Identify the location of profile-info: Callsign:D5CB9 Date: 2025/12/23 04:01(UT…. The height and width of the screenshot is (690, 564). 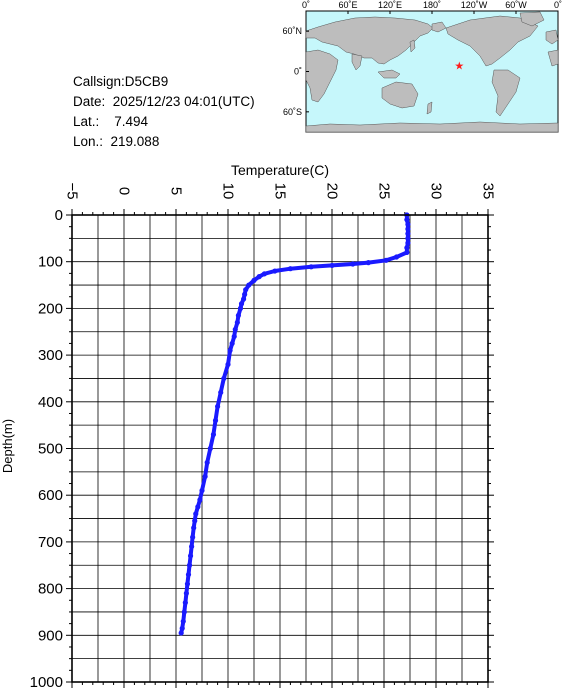
(164, 112).